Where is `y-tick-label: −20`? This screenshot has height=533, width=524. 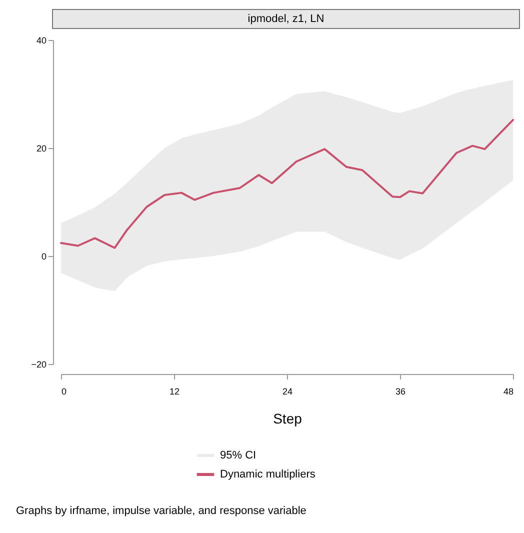 y-tick-label: −20 is located at coordinates (38, 365).